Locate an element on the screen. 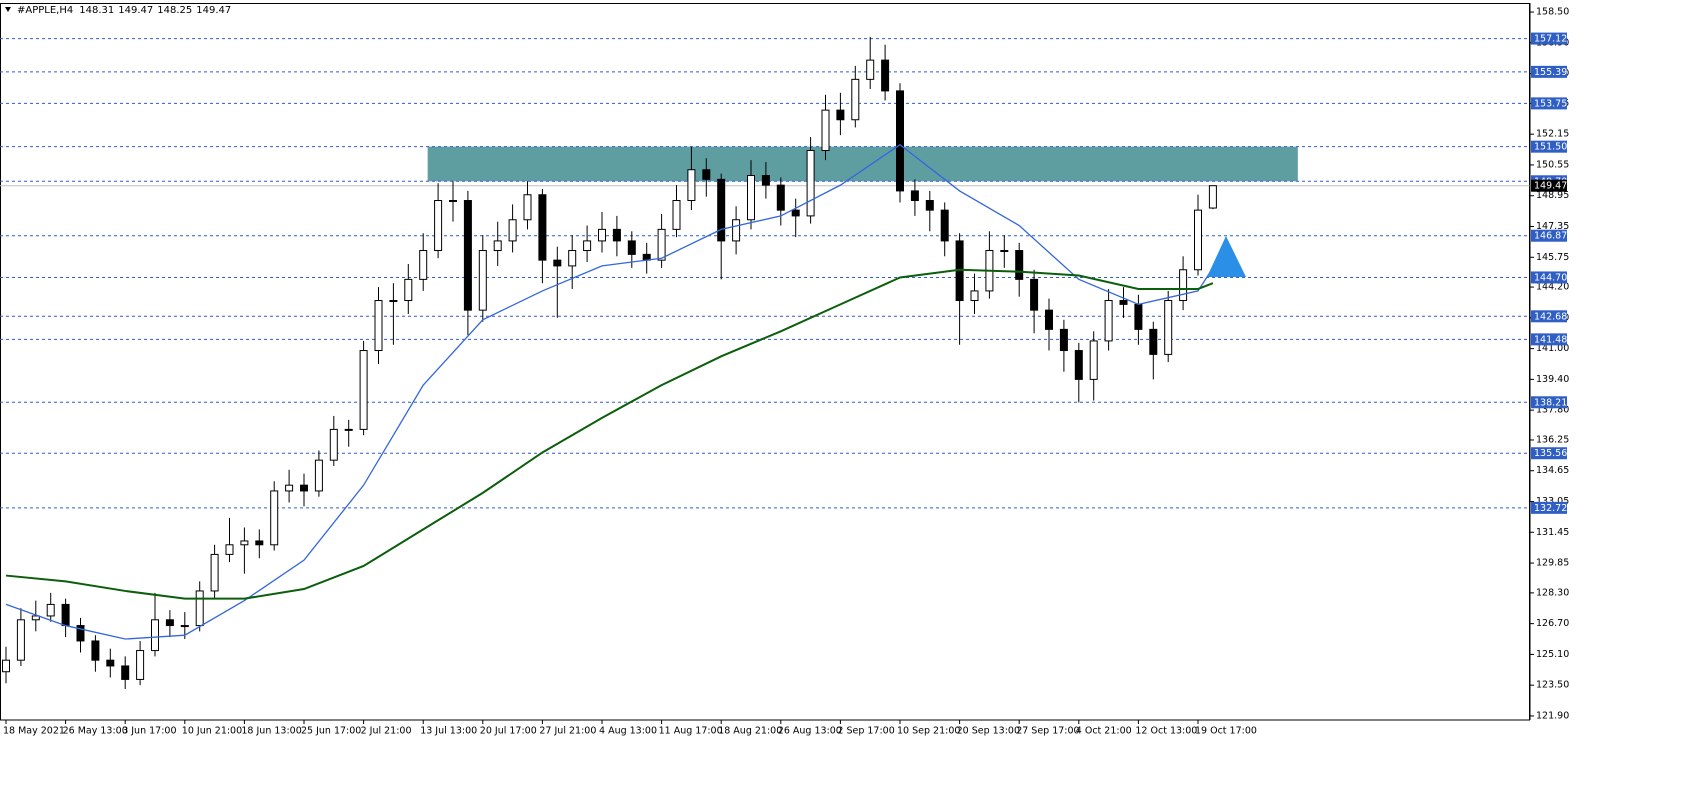 The image size is (1684, 795). level-label: 135.56 is located at coordinates (1550, 453).